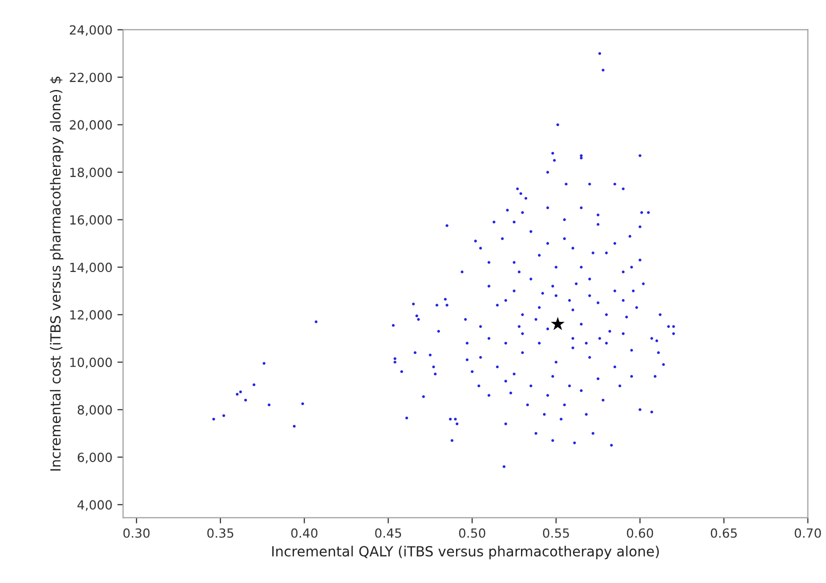 The width and height of the screenshot is (826, 583). What do you see at coordinates (640, 533) in the screenshot?
I see `x-tick-label: 0.60` at bounding box center [640, 533].